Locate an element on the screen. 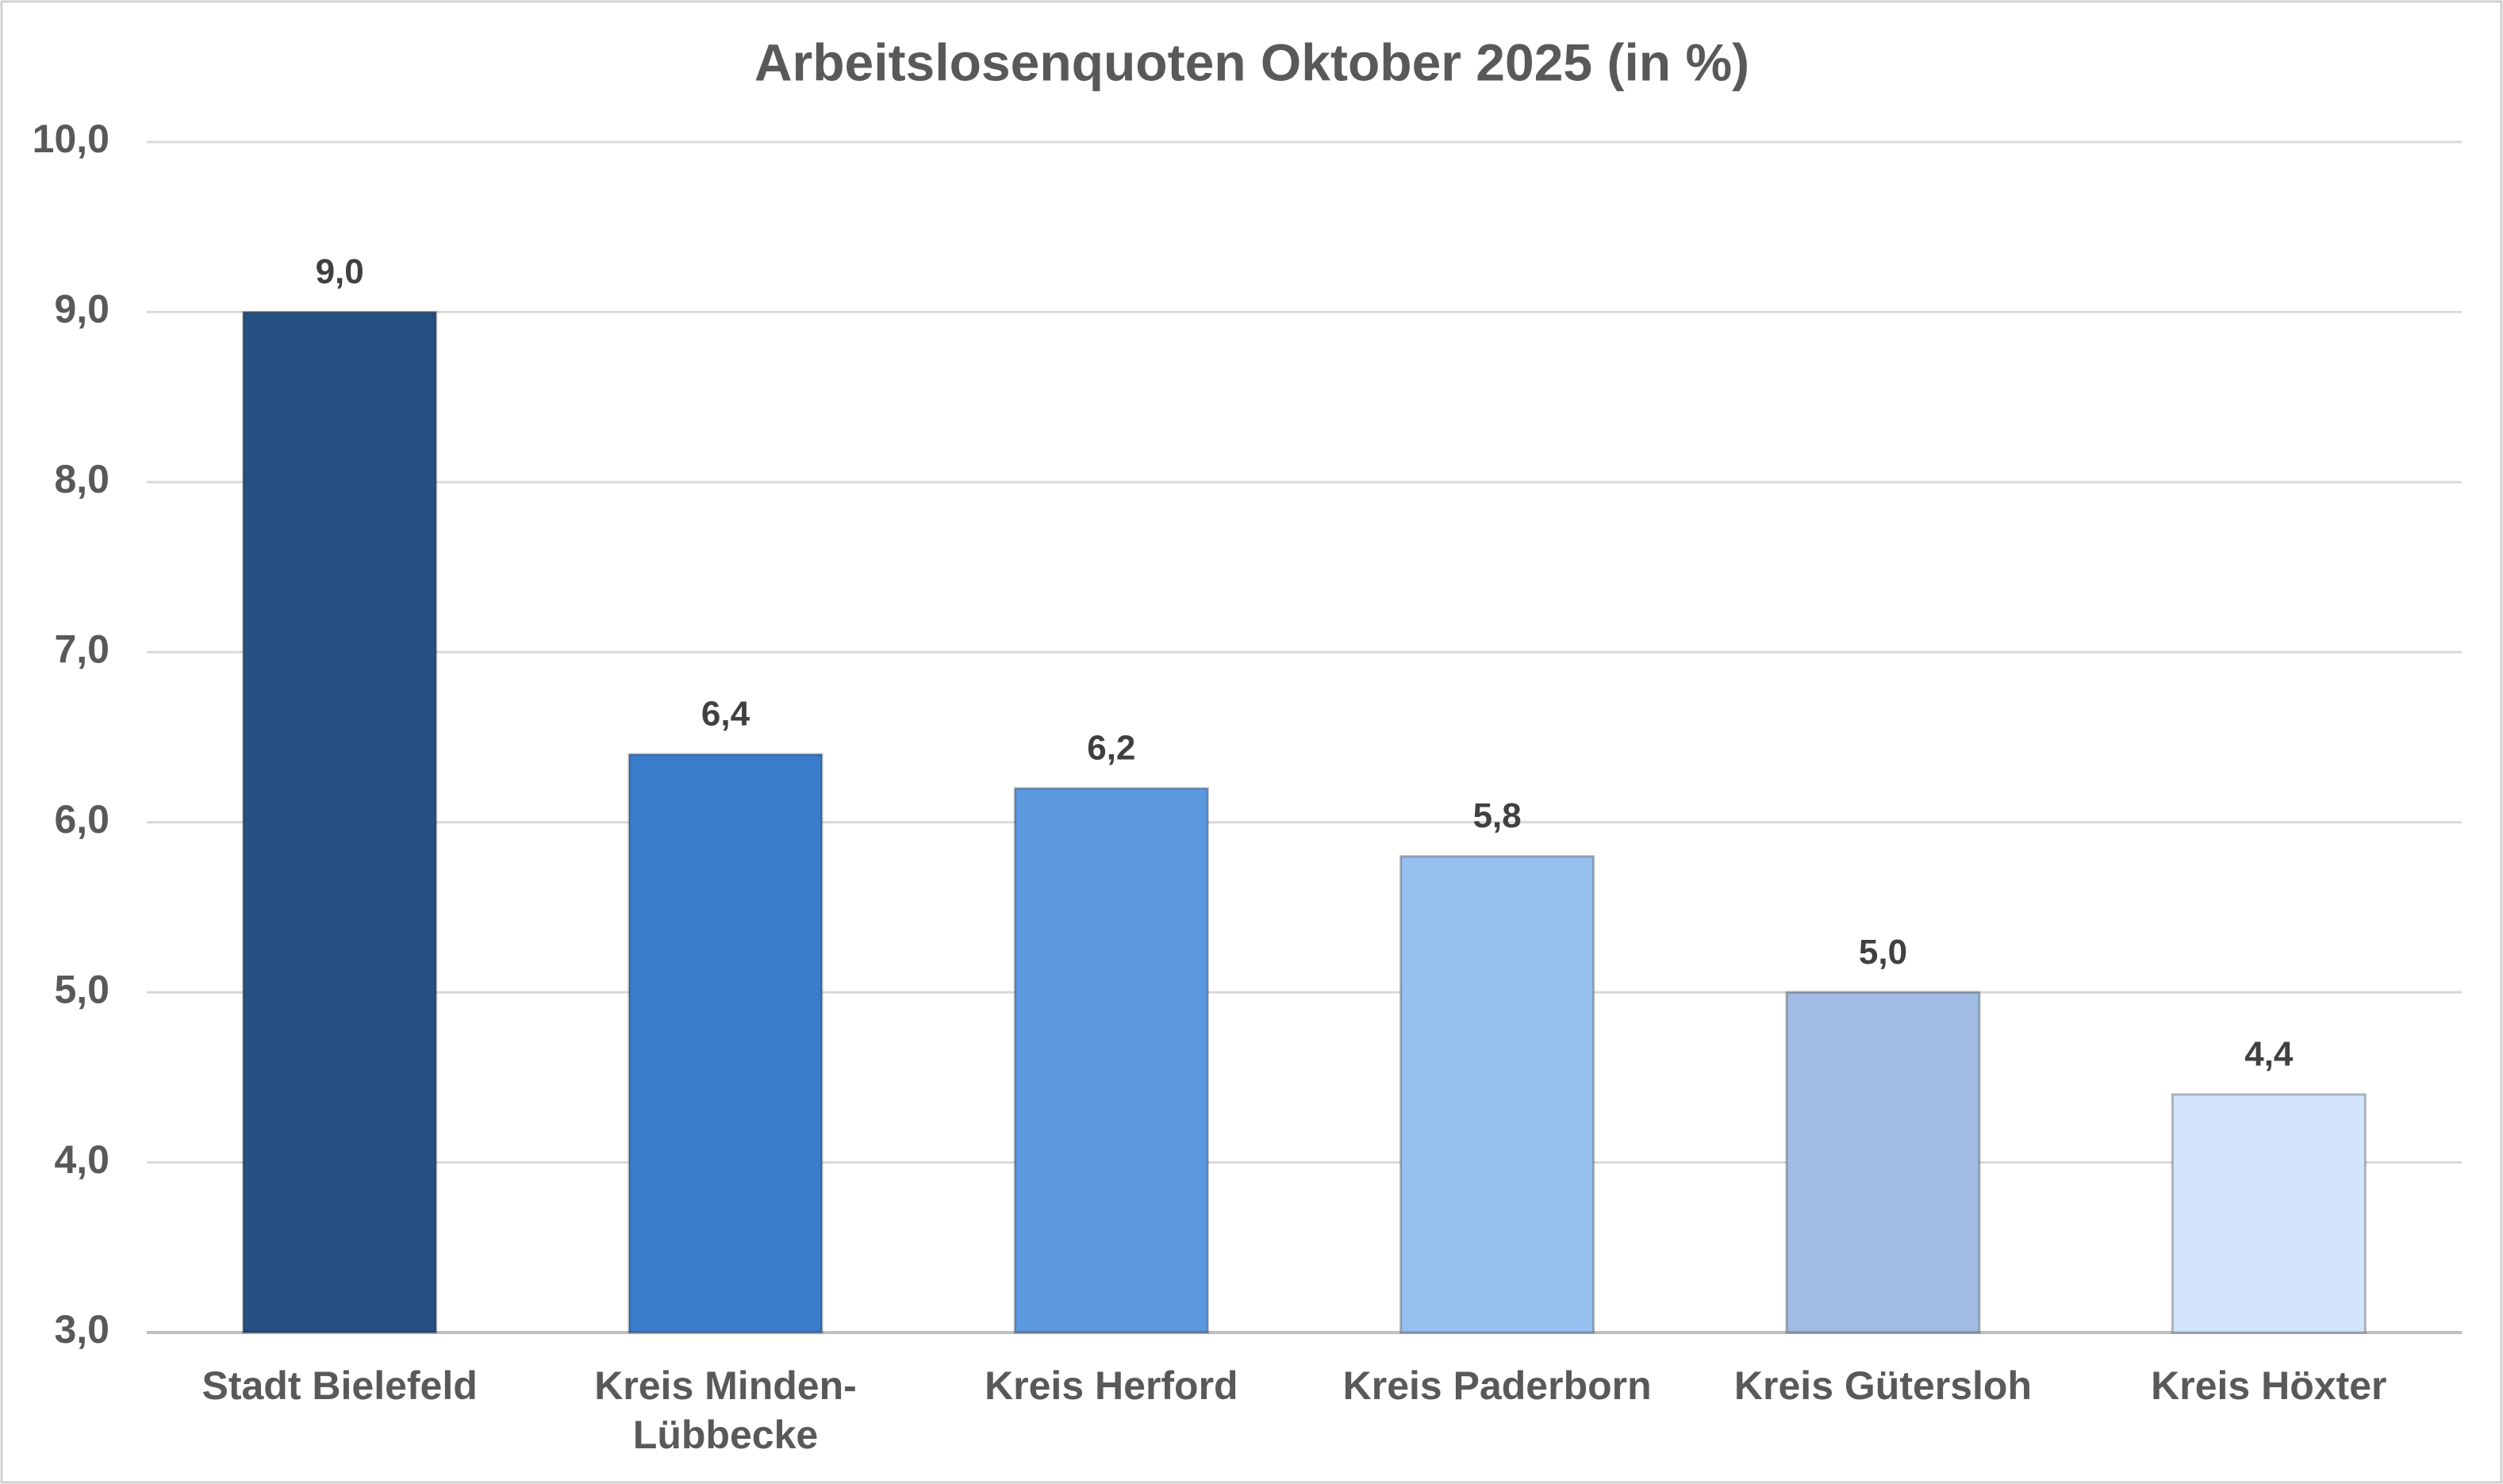 The width and height of the screenshot is (2503, 1484). data-label: 6,4 is located at coordinates (726, 715).